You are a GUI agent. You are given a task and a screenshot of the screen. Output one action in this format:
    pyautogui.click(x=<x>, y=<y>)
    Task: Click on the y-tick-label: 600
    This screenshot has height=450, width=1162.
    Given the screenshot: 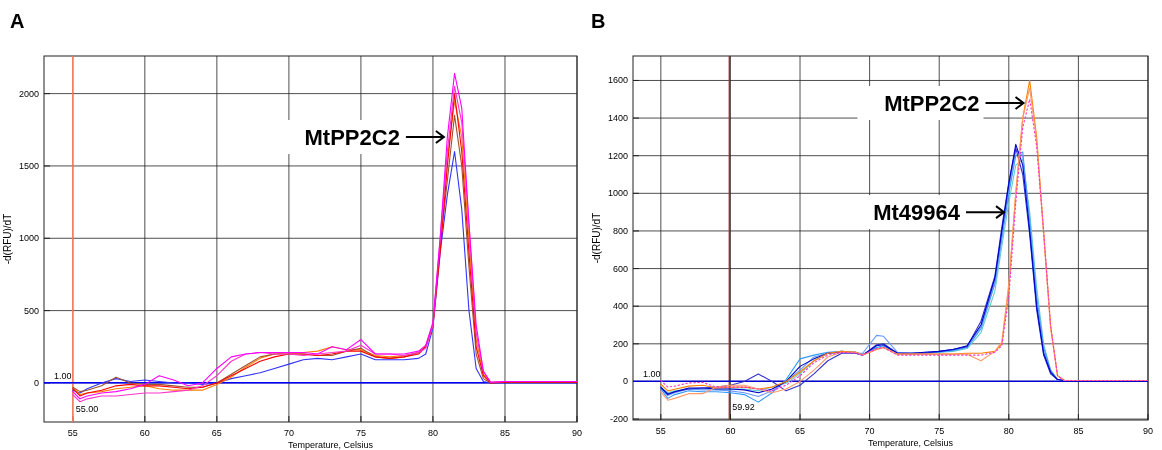 What is the action you would take?
    pyautogui.click(x=620, y=268)
    